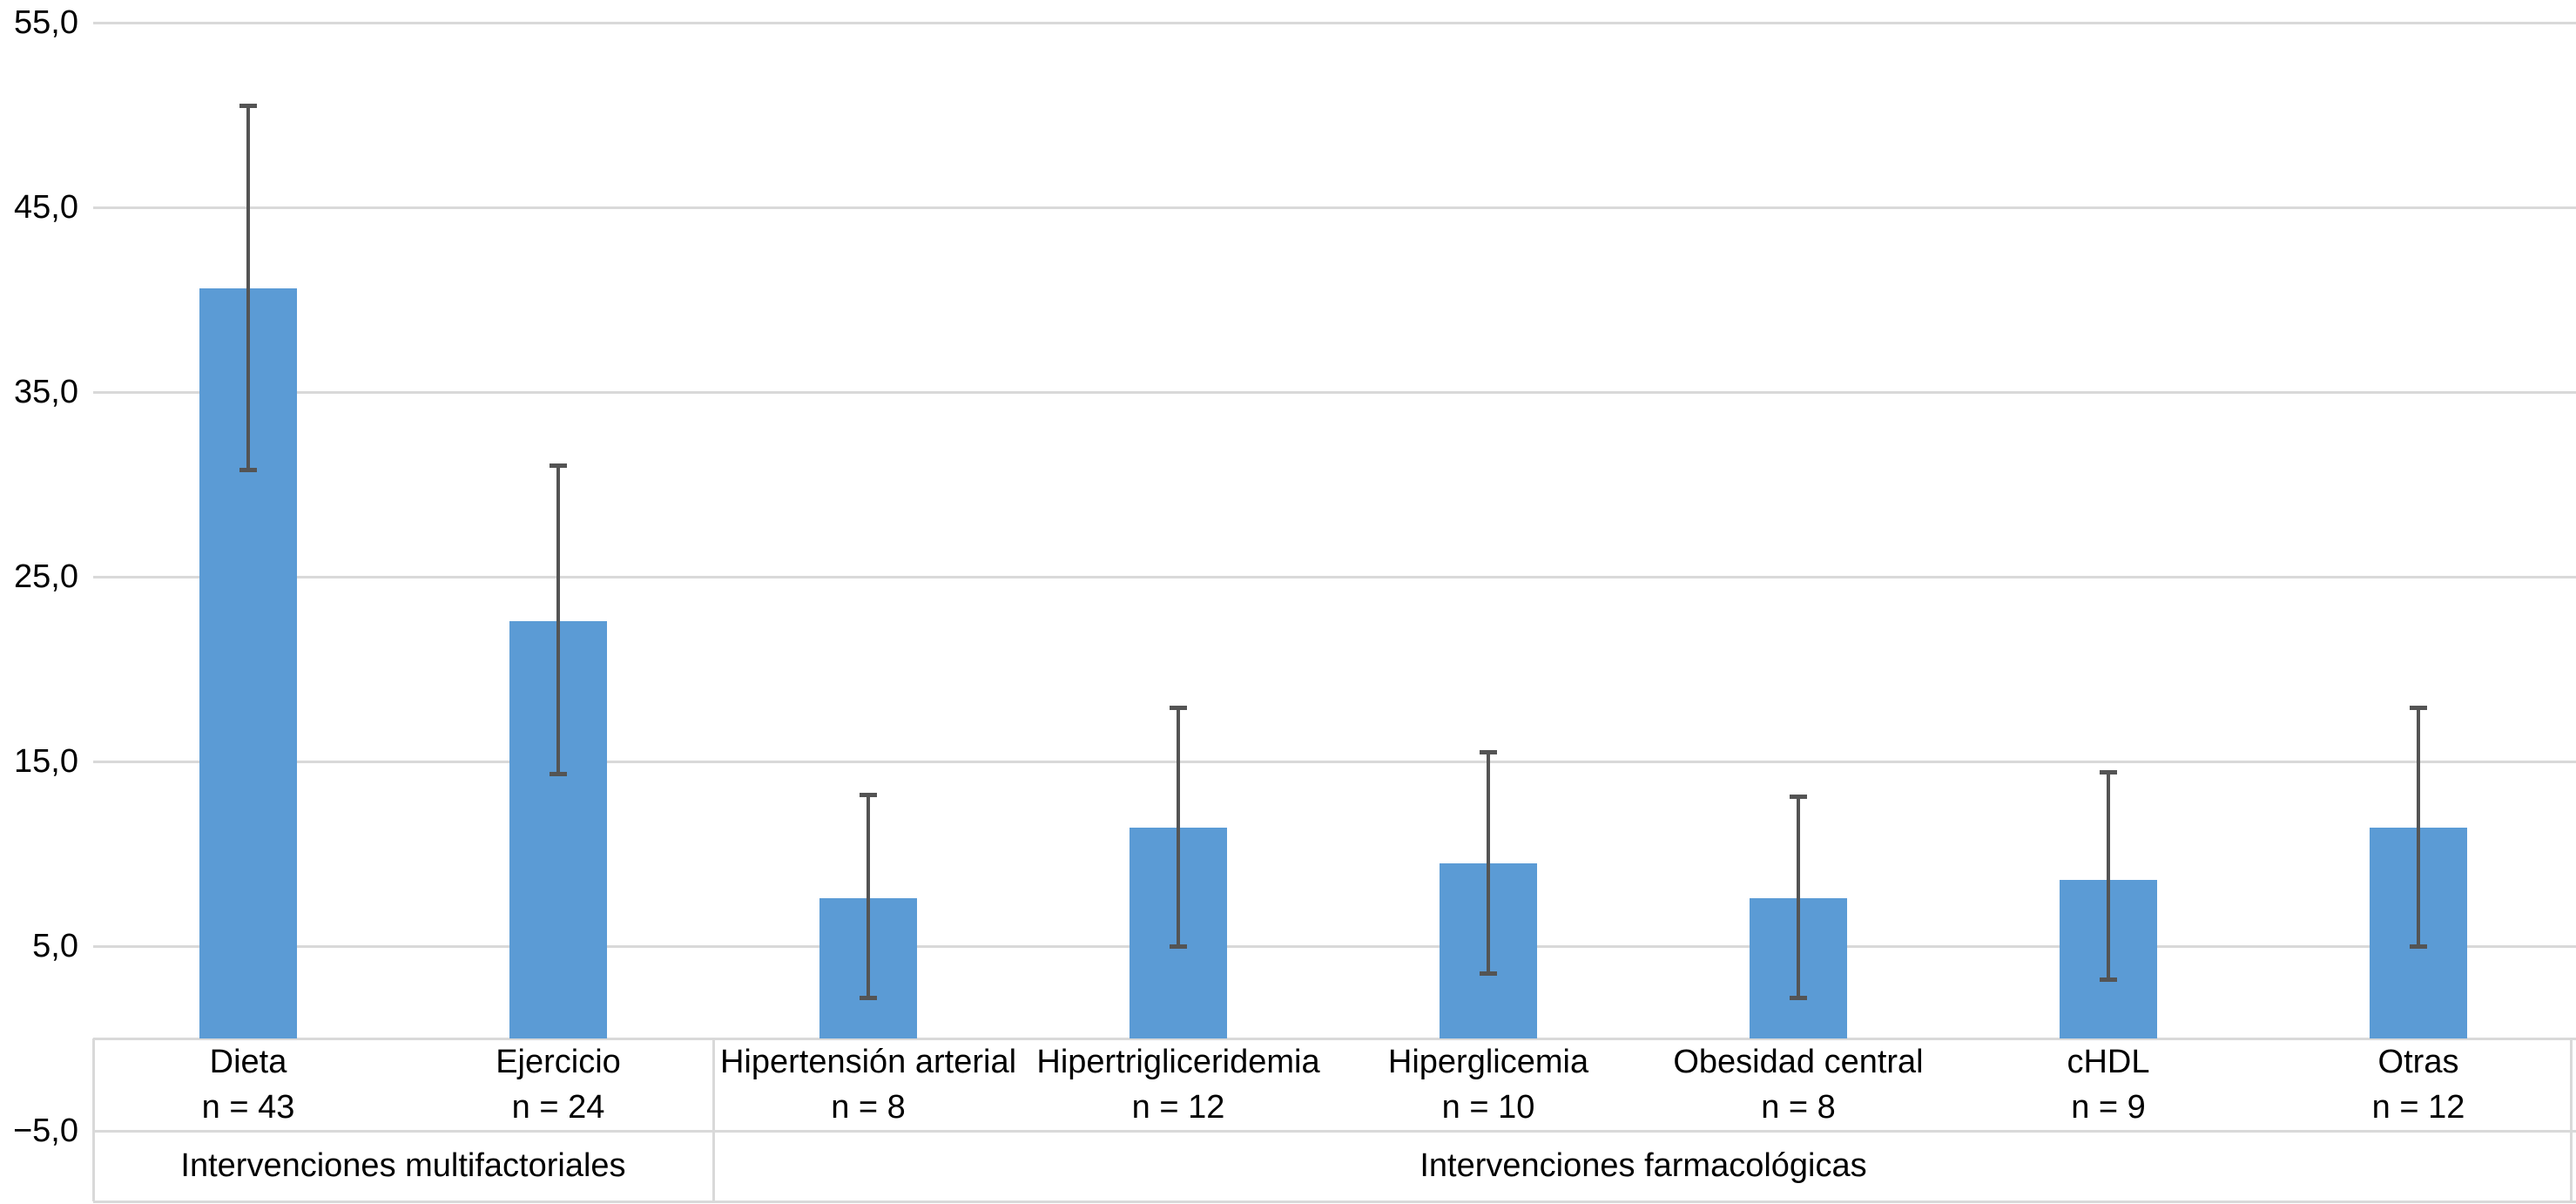 The width and height of the screenshot is (2576, 1204). Describe the element at coordinates (2418, 708) in the screenshot. I see `error-cap-top-otras` at that location.